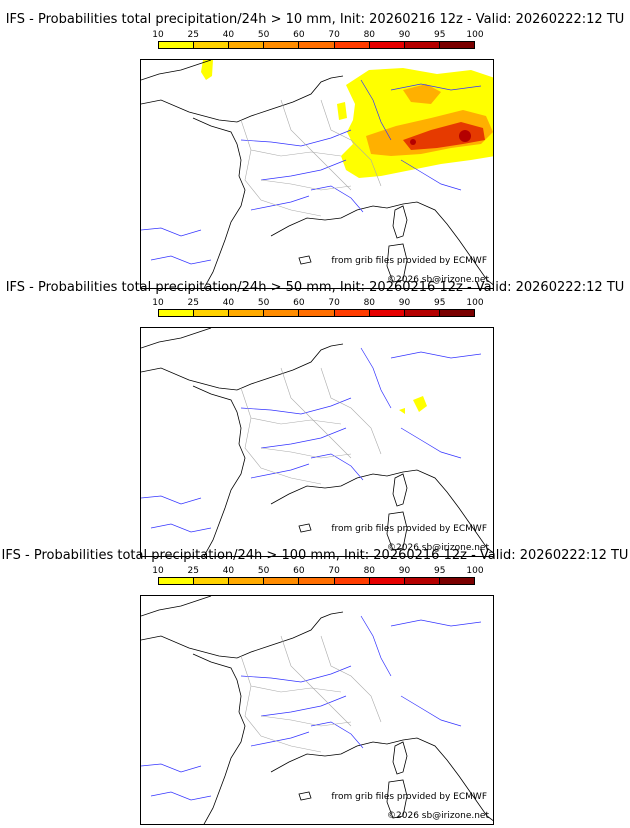  What do you see at coordinates (409, 529) in the screenshot?
I see `source-credit: from grib files provided by ECMWF` at bounding box center [409, 529].